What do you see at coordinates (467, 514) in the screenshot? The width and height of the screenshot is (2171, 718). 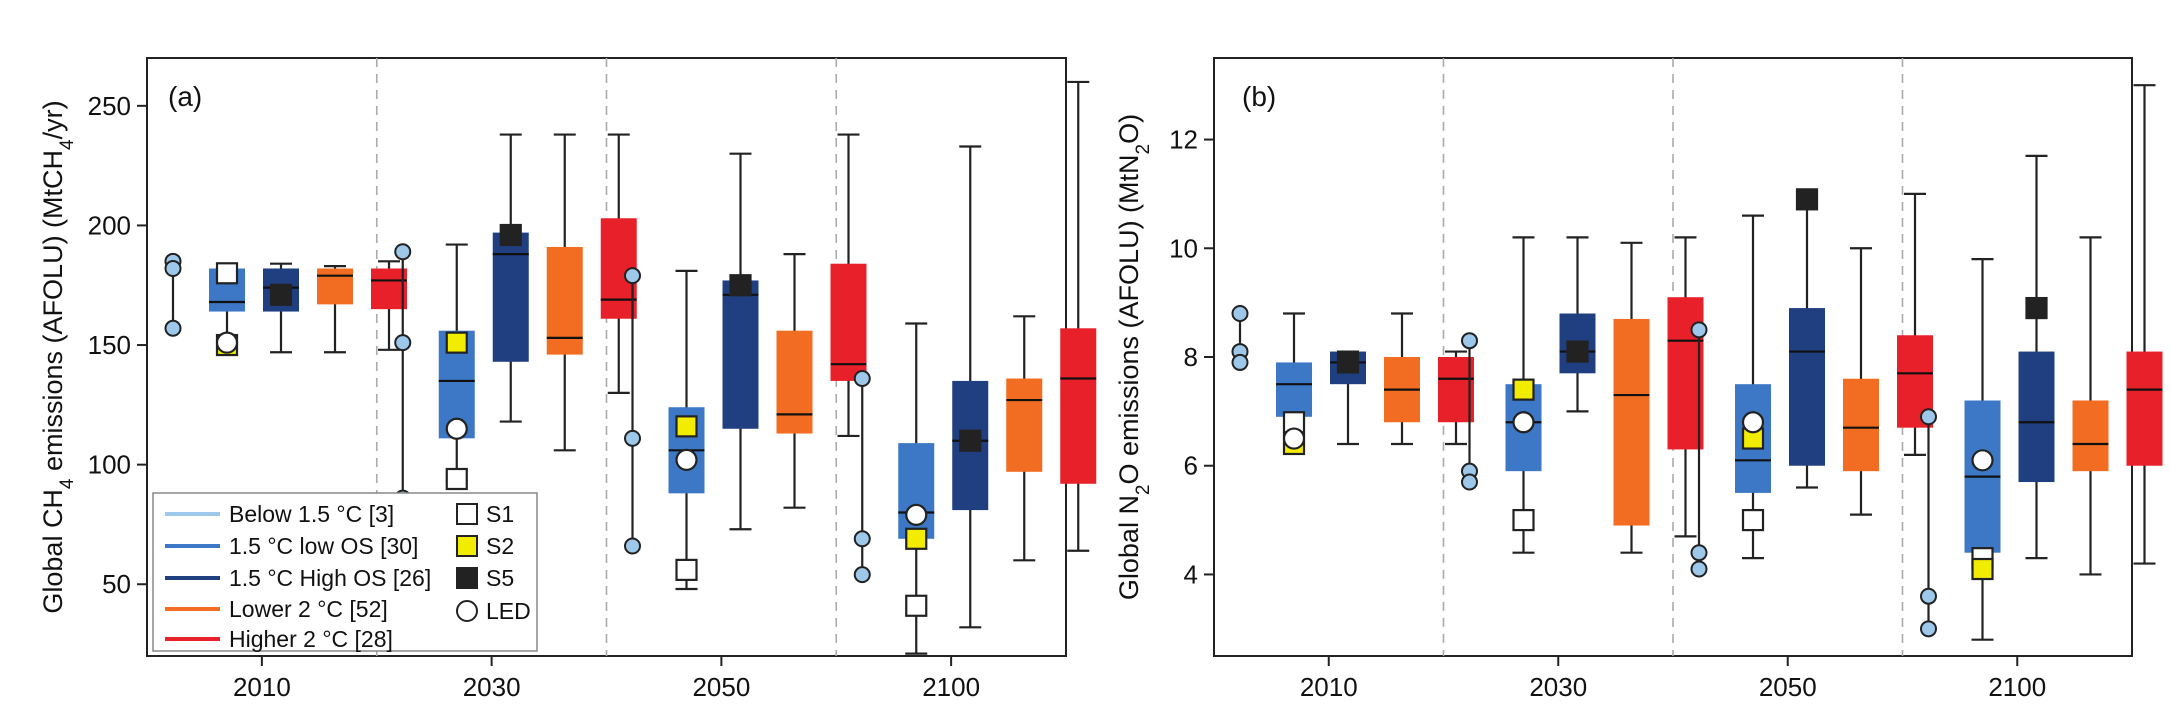 I see `legend-marker-s1` at bounding box center [467, 514].